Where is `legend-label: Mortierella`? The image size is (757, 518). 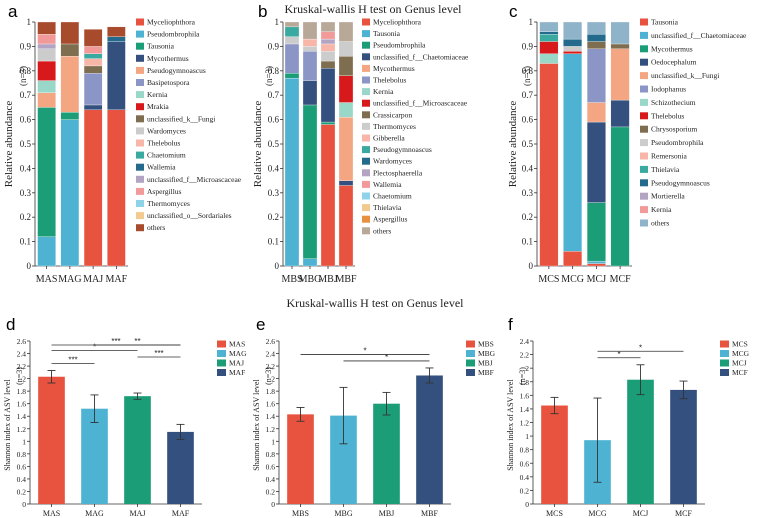
legend-label: Mortierella is located at coordinates (668, 196).